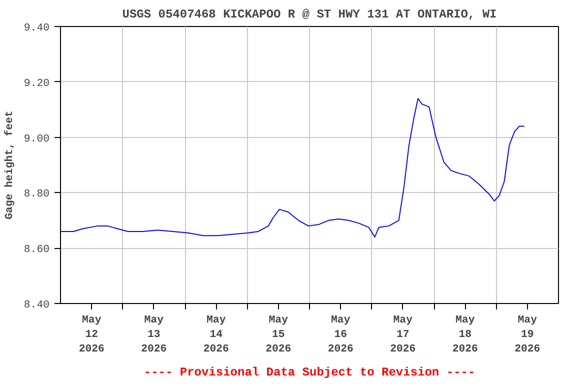 The height and width of the screenshot is (384, 576). I want to click on text: ---- Provisional Data Subject to Revision ----, so click(310, 373).